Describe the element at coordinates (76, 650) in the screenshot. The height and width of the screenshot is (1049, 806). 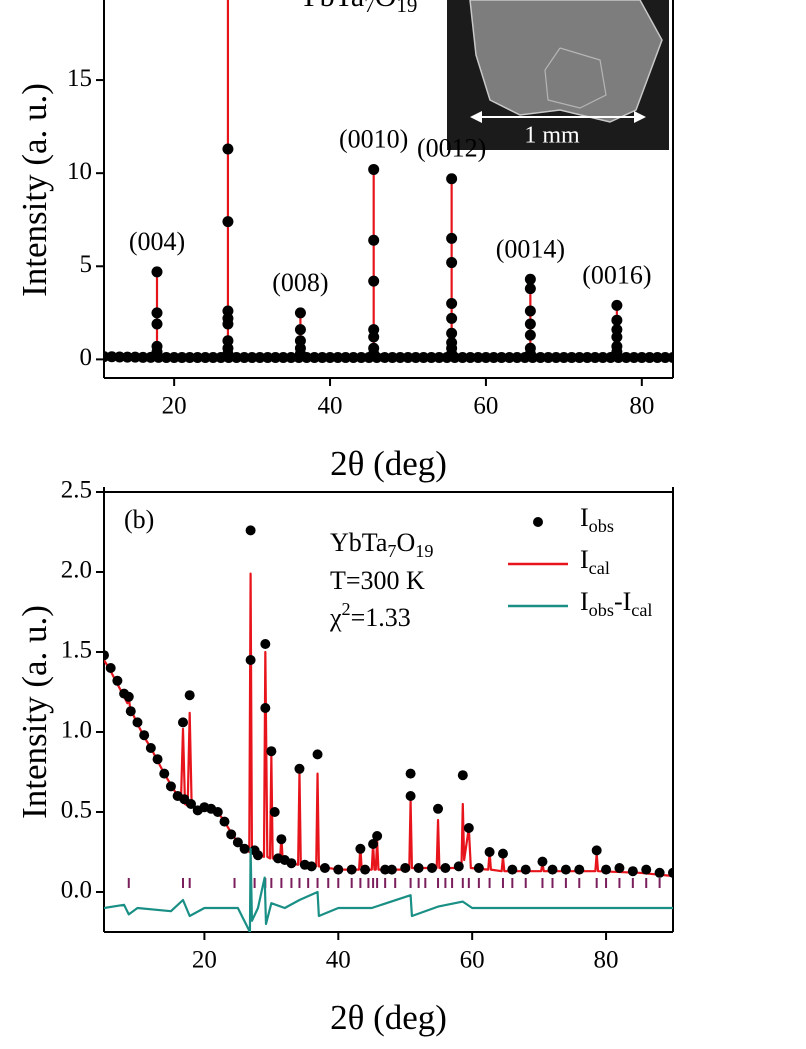
I see `y-tick-label: 1.5` at that location.